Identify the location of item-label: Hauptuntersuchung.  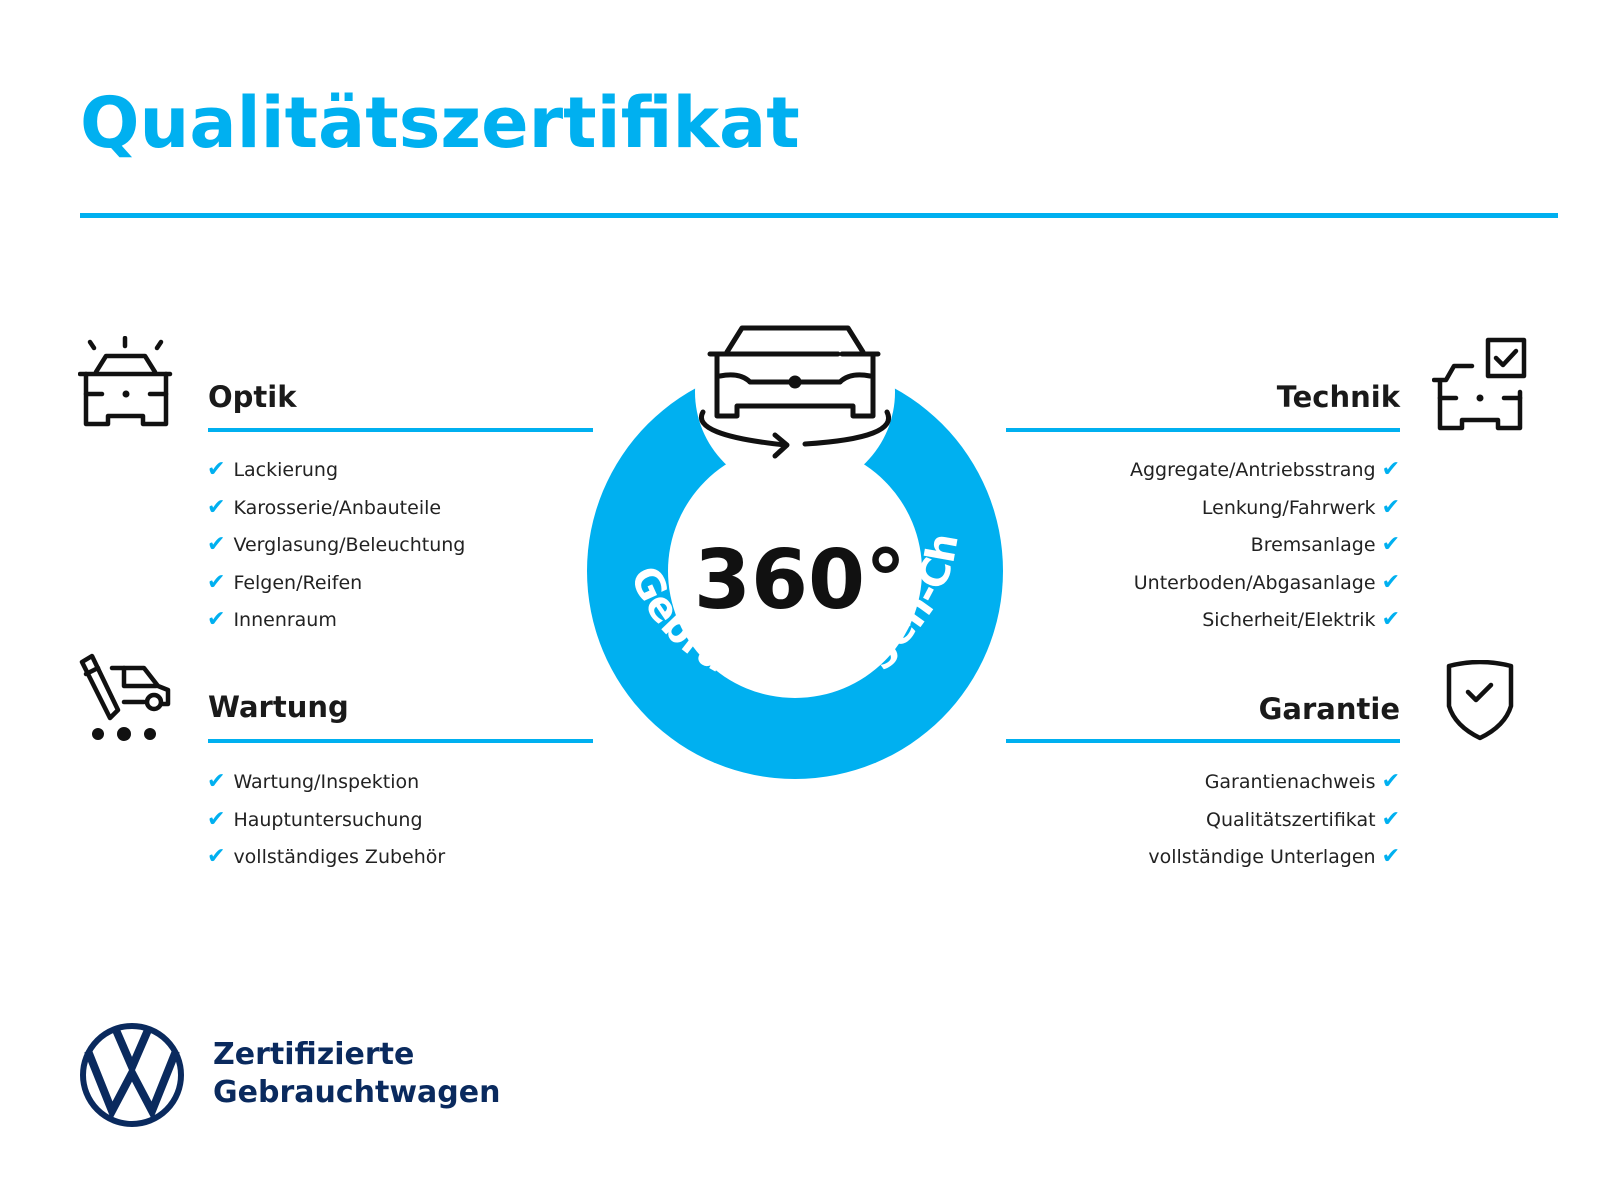
(328, 819).